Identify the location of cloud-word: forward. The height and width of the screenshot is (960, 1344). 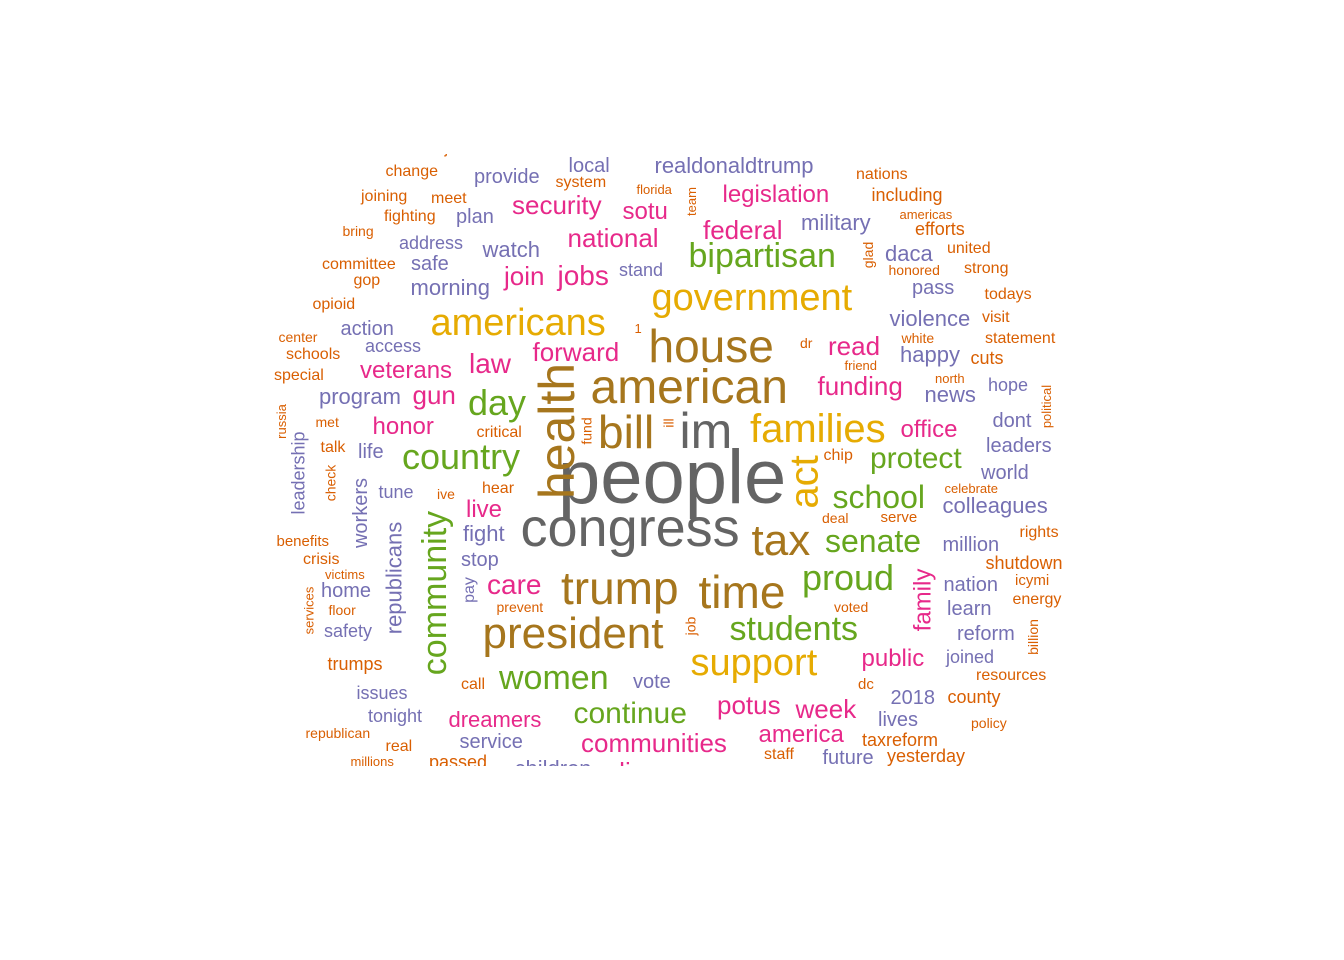
(576, 352).